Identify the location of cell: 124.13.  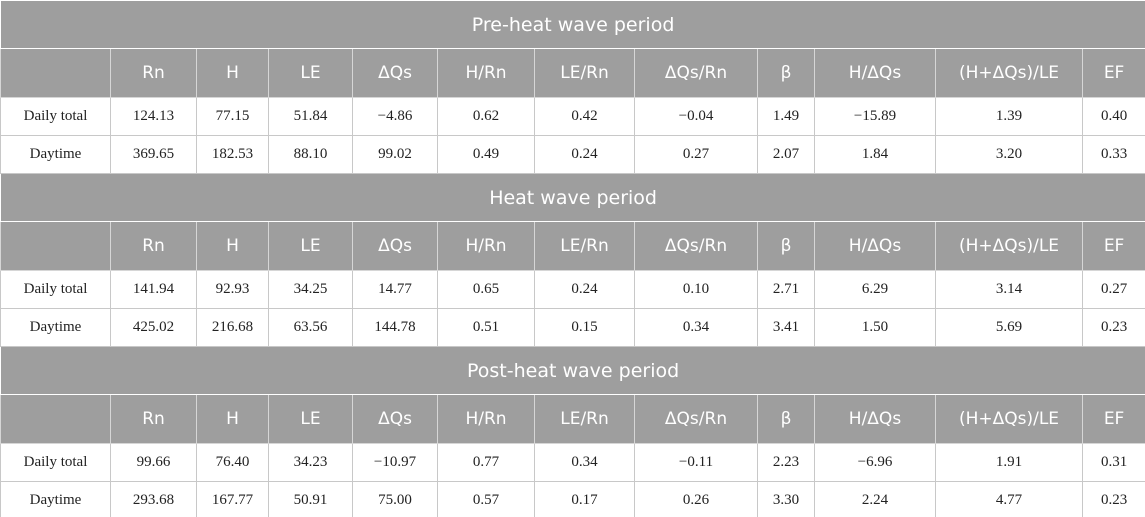
(153, 116).